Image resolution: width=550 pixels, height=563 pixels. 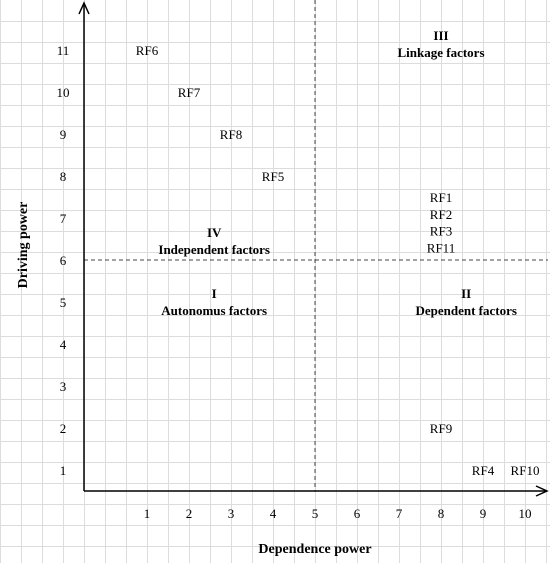 I want to click on data-point-label: RF7, so click(x=189, y=92).